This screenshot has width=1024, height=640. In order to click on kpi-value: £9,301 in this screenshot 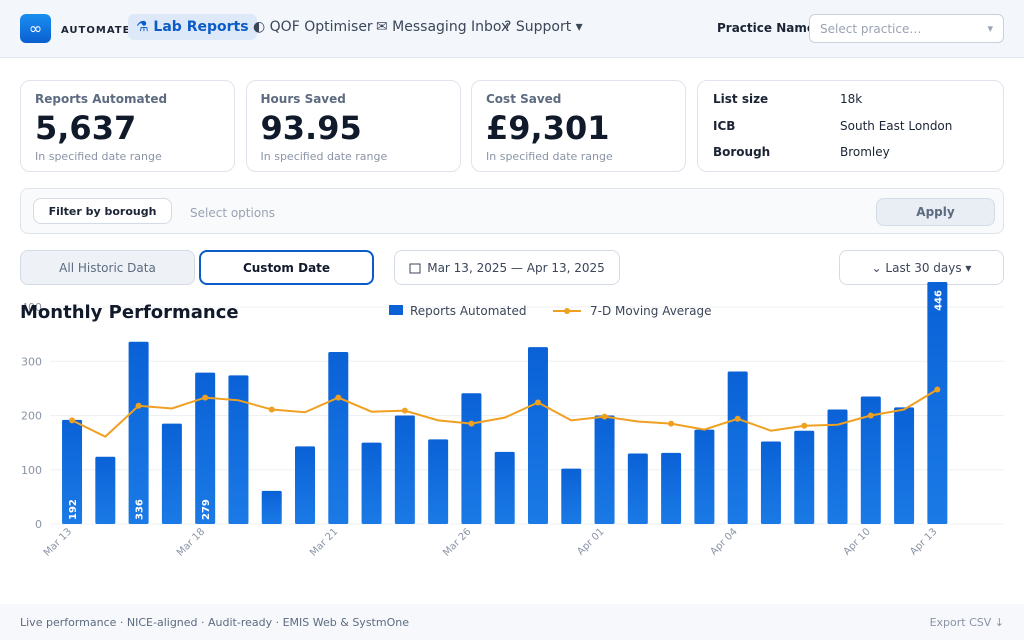, I will do `click(548, 128)`.